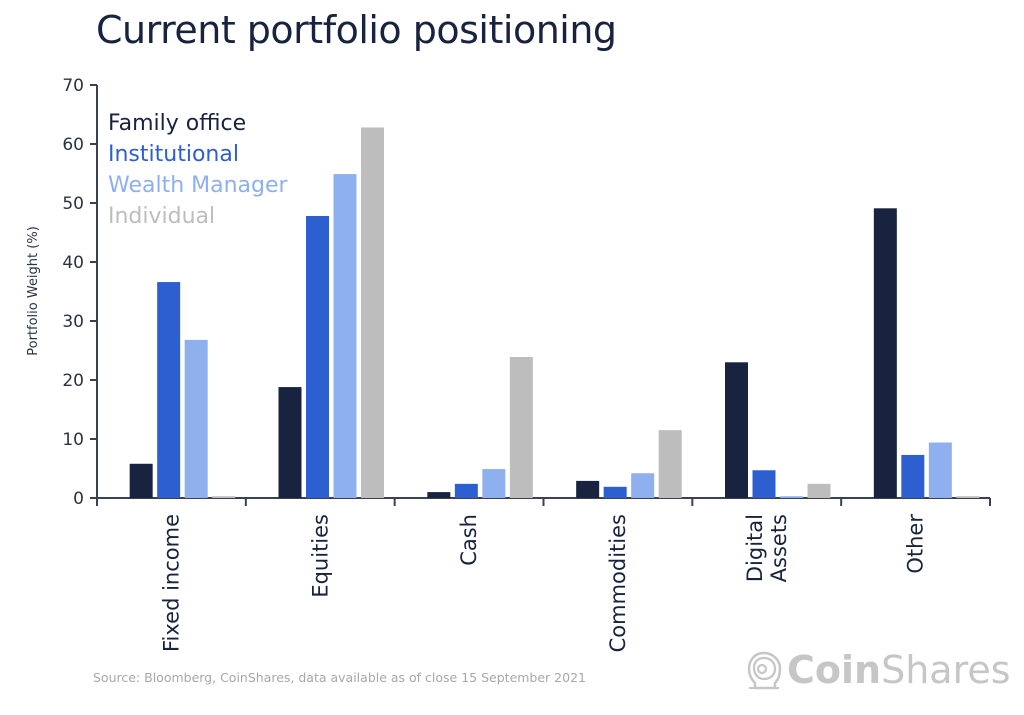 This screenshot has height=715, width=1024. What do you see at coordinates (198, 185) in the screenshot?
I see `legend-item-wealth-manager: Wealth Manager` at bounding box center [198, 185].